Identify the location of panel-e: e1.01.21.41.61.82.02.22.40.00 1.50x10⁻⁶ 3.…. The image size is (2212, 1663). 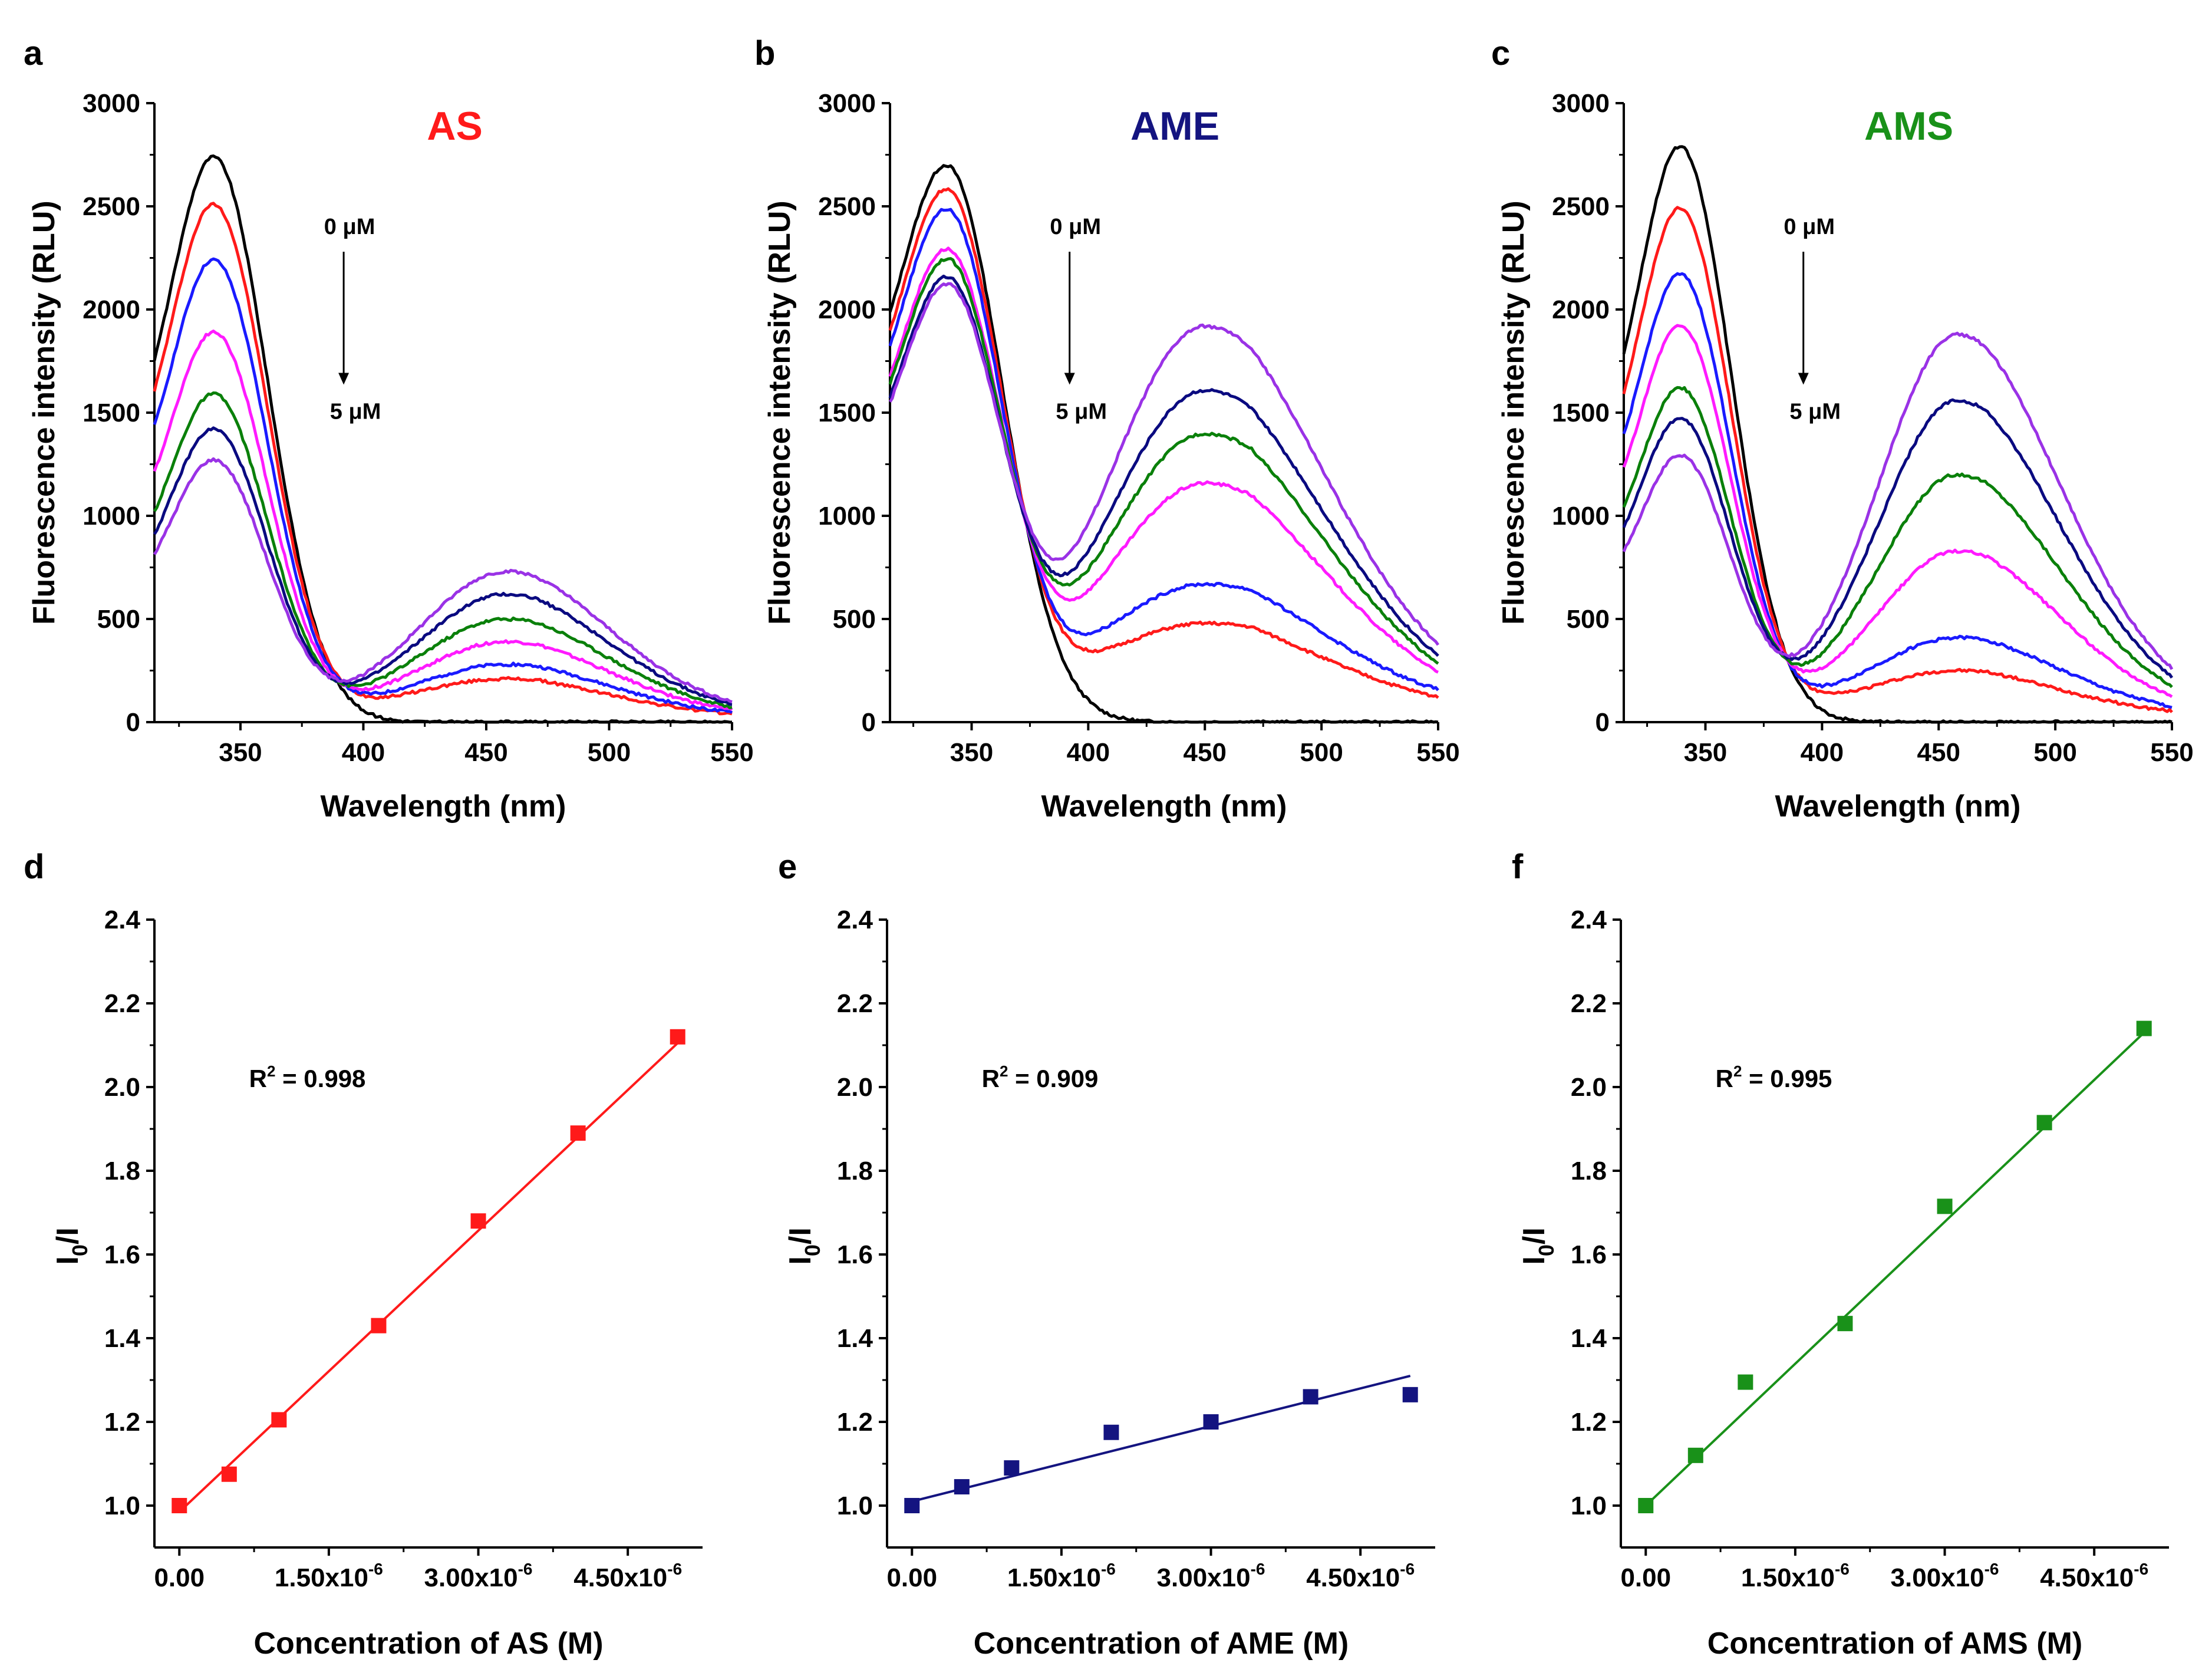
(1106, 1255).